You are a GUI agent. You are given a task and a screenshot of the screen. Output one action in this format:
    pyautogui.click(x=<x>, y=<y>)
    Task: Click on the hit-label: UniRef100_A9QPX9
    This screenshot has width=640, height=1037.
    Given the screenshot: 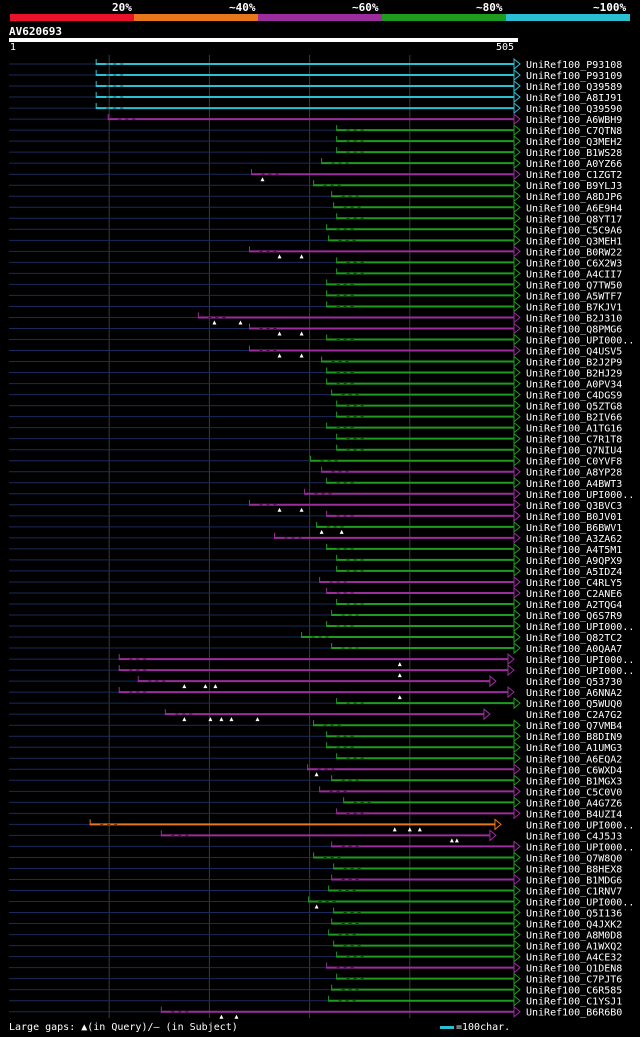 What is the action you would take?
    pyautogui.click(x=574, y=561)
    